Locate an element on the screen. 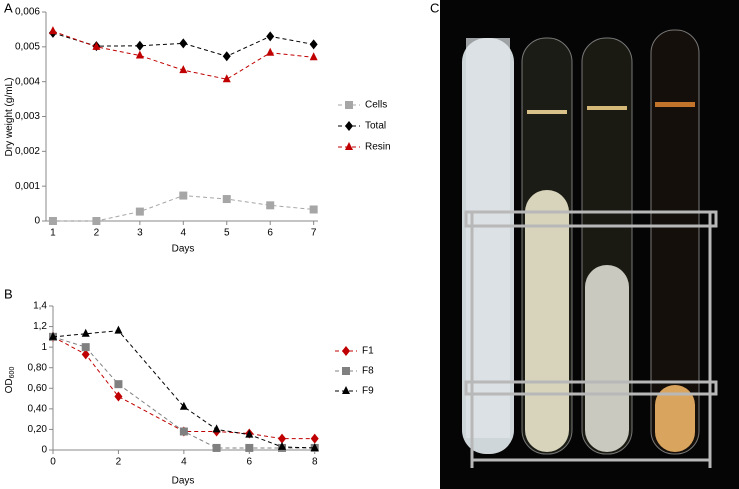  legend-label: Total is located at coordinates (375, 126).